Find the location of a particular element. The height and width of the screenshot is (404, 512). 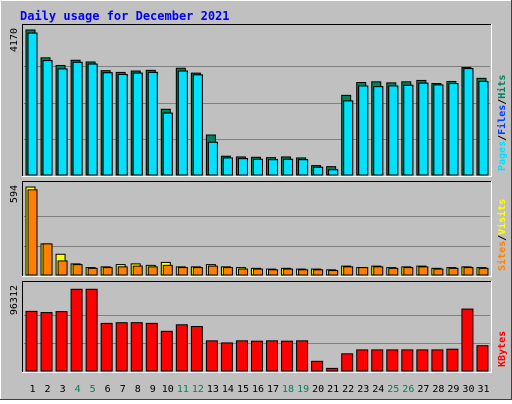

x-tick-label: 23 is located at coordinates (363, 389).